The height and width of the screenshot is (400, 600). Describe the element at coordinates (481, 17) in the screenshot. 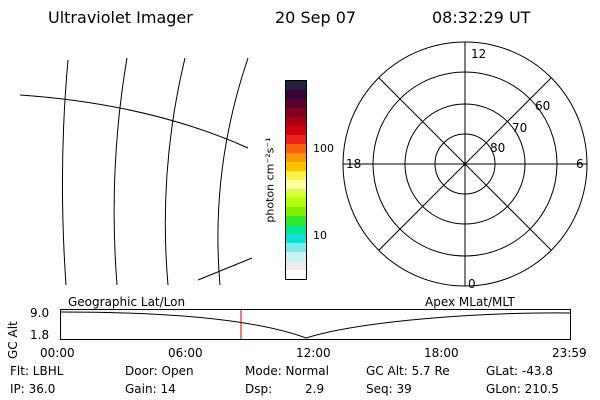

I see `time-label: 08:32:29 UT` at that location.